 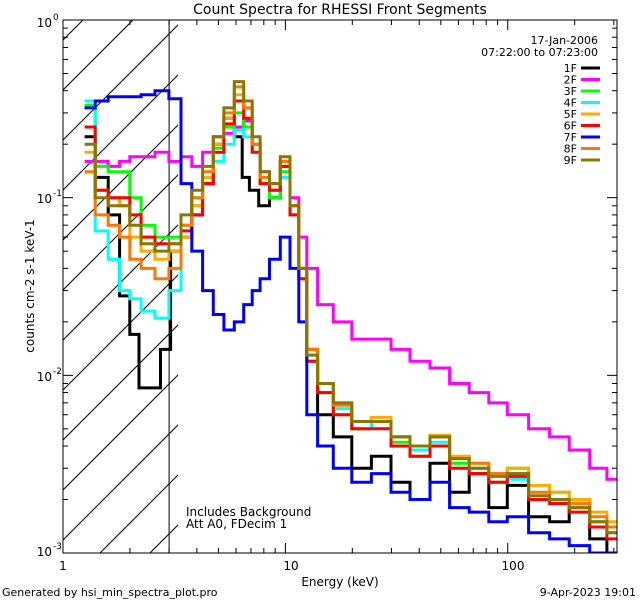 What do you see at coordinates (63, 566) in the screenshot?
I see `x-tick-label-1: 1` at bounding box center [63, 566].